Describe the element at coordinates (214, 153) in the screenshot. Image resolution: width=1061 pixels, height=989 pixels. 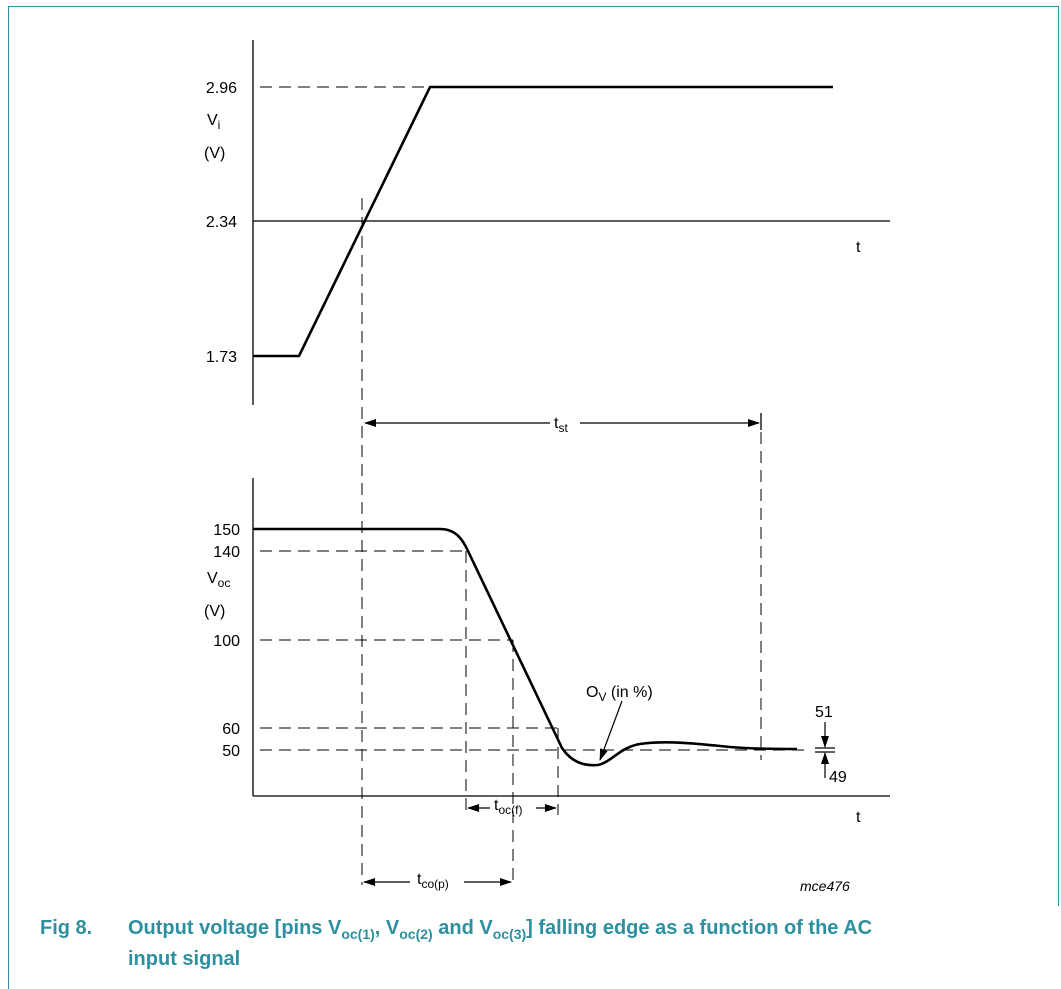
I see `vi-unit-label: (V)` at that location.